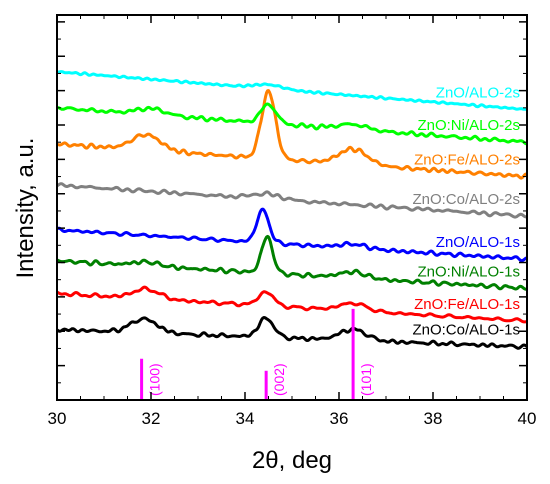 This screenshot has height=484, width=550. I want to click on series-label: ZnO:Ni/ALO-1s, so click(468, 271).